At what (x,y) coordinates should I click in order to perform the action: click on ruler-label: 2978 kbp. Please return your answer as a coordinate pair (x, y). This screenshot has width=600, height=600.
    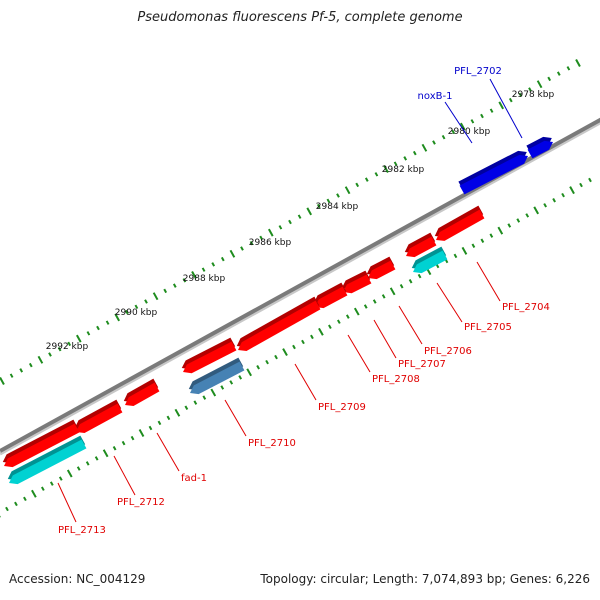
    Looking at the image, I should click on (533, 95).